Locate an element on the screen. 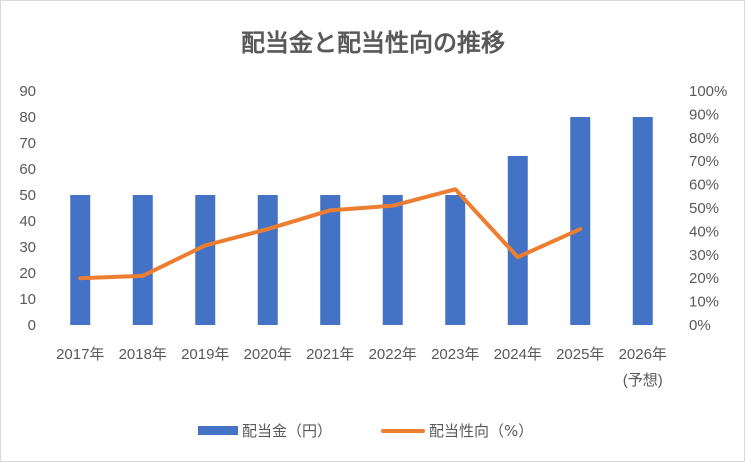 This screenshot has width=745, height=462. y-right-tick-label: 80% is located at coordinates (704, 138).